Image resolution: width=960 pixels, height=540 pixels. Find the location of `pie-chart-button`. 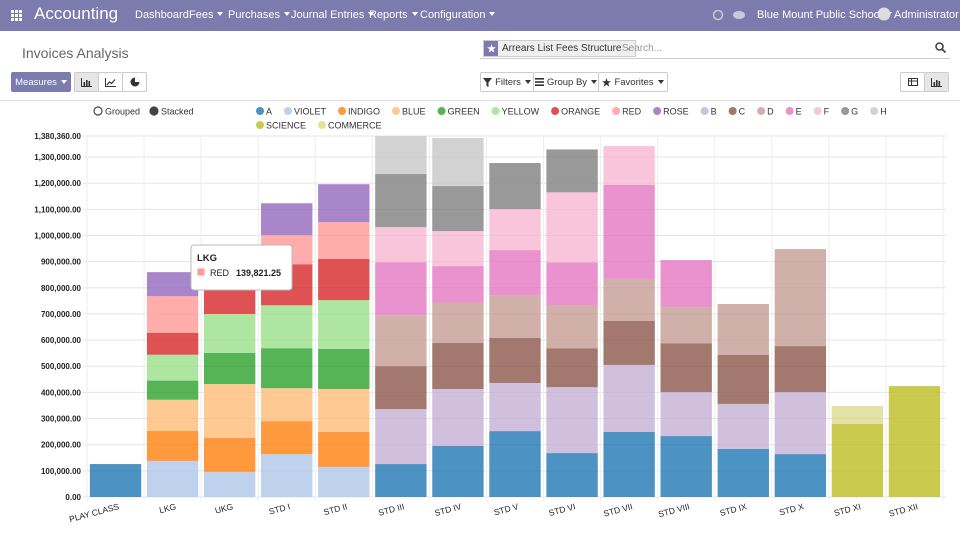

pie-chart-button is located at coordinates (134, 82).